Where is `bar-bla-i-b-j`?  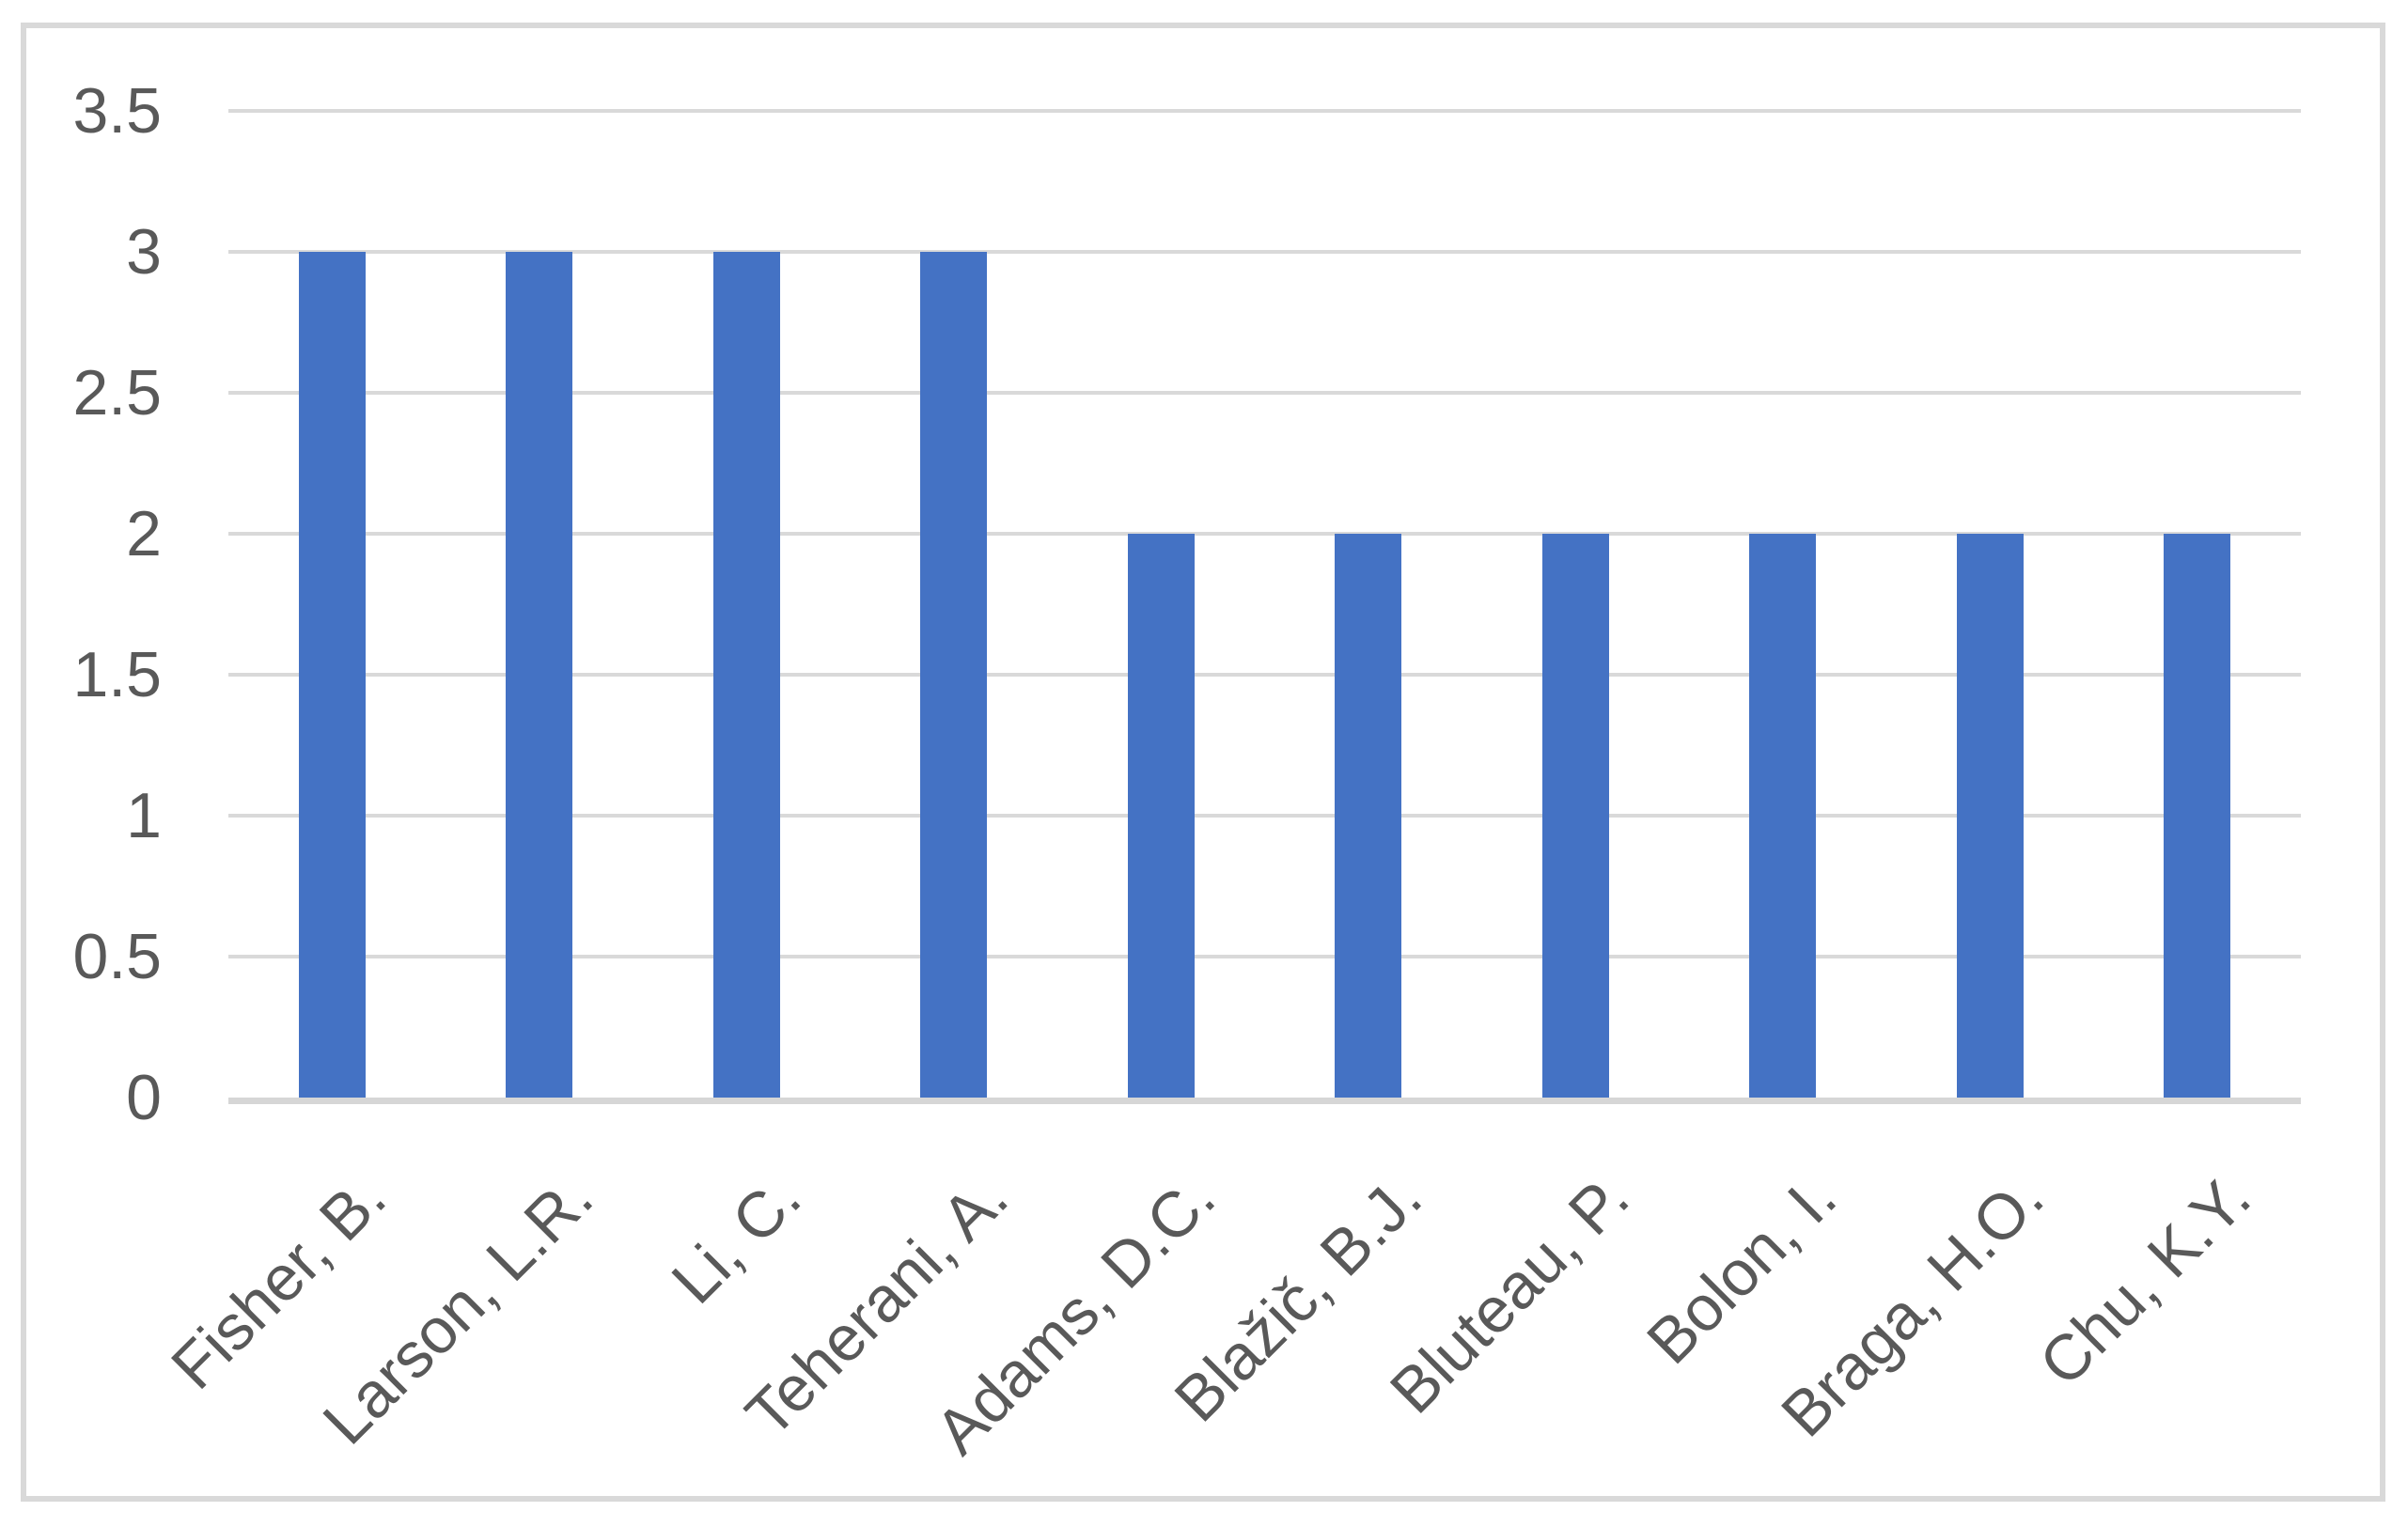 bar-bla-i-b-j is located at coordinates (1368, 816).